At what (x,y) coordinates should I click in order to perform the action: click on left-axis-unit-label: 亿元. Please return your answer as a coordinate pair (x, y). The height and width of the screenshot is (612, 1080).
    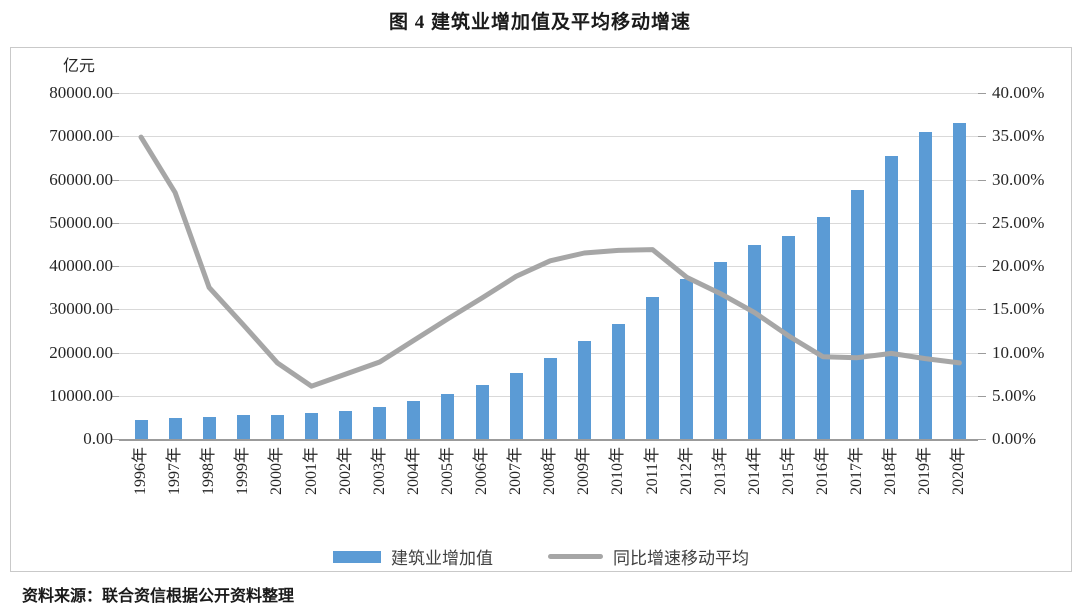
    Looking at the image, I should click on (79, 66).